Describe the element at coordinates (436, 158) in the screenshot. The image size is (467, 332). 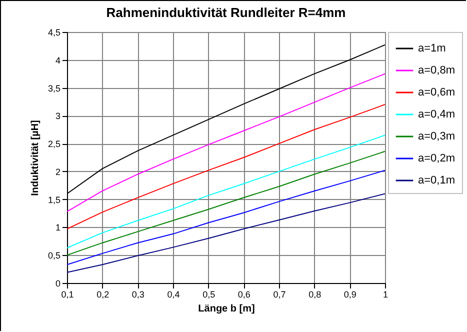
I see `legend-label: a=0,2m` at that location.